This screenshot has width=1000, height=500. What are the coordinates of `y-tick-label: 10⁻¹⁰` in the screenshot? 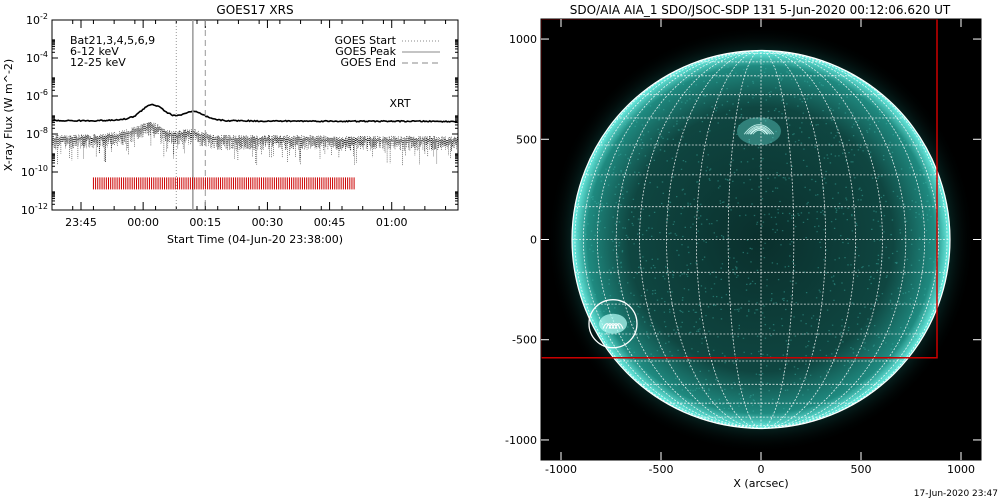 It's located at (34, 171).